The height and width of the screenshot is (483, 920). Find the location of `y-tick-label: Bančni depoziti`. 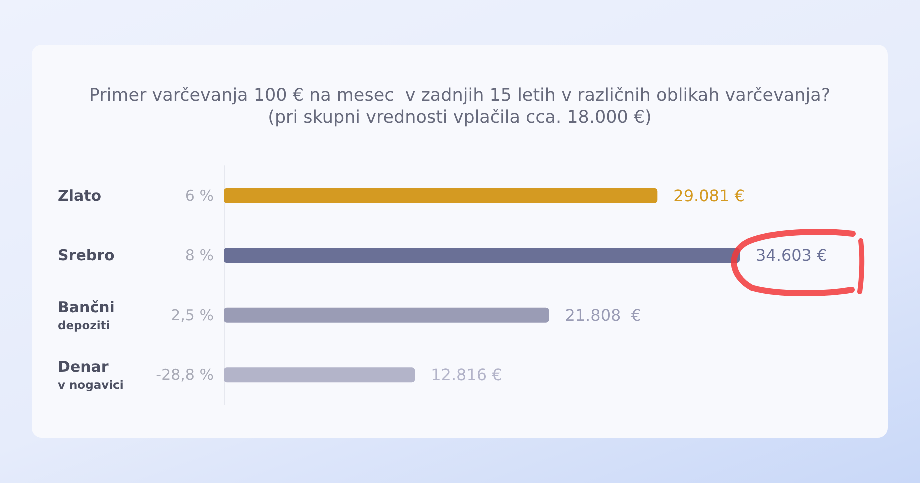

y-tick-label: Bančni depoziti is located at coordinates (86, 315).